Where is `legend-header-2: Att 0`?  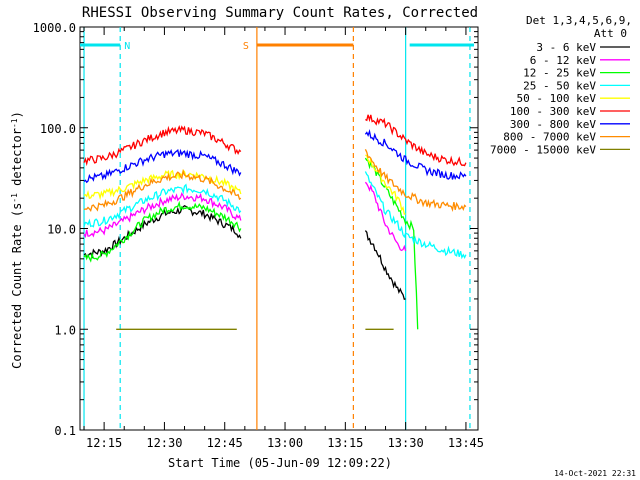
legend-header-2: Att 0 is located at coordinates (610, 33).